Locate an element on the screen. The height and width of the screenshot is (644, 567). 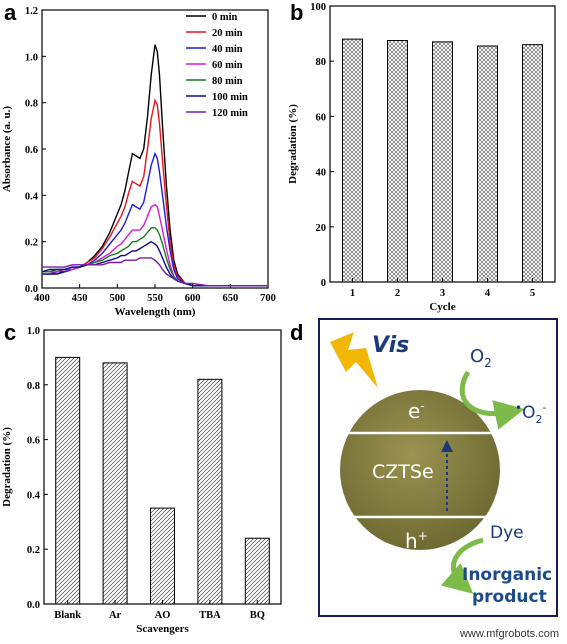
bar-TBA is located at coordinates (210, 491).